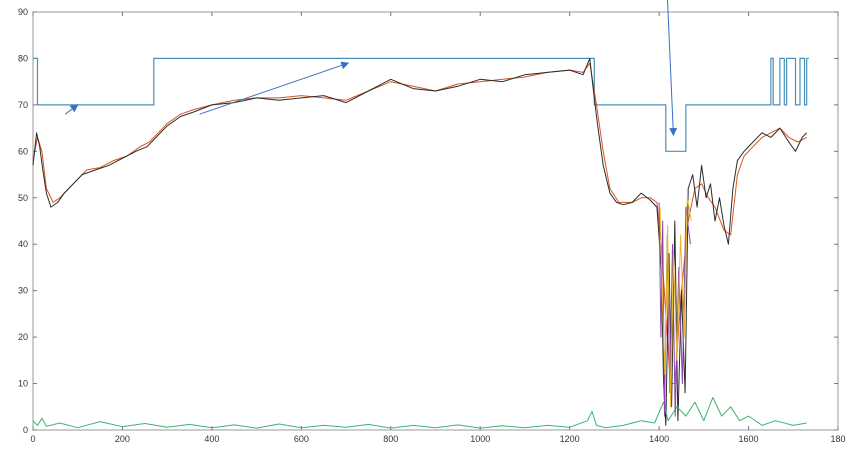  Describe the element at coordinates (390, 439) in the screenshot. I see `x-tick-label: 800` at that location.